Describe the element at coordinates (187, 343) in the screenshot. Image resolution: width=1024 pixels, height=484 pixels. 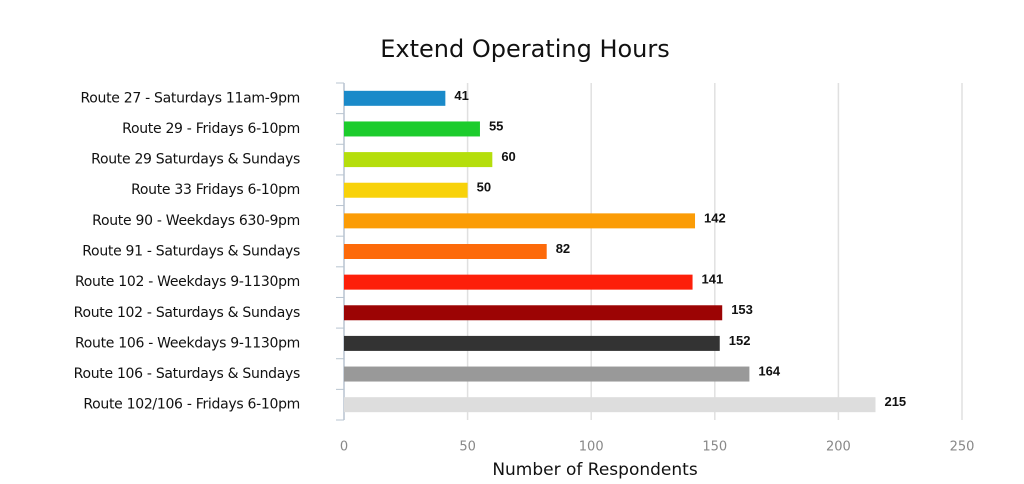
I see `y-tick-label: Route 106 - Weekdays 9-1130pm` at that location.